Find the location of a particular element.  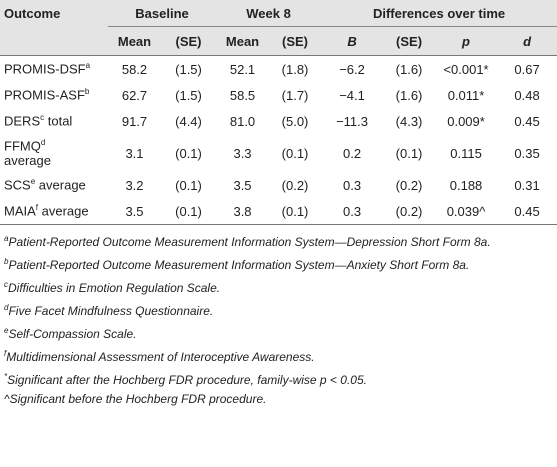

value-cell: 58.2 is located at coordinates (134, 69).